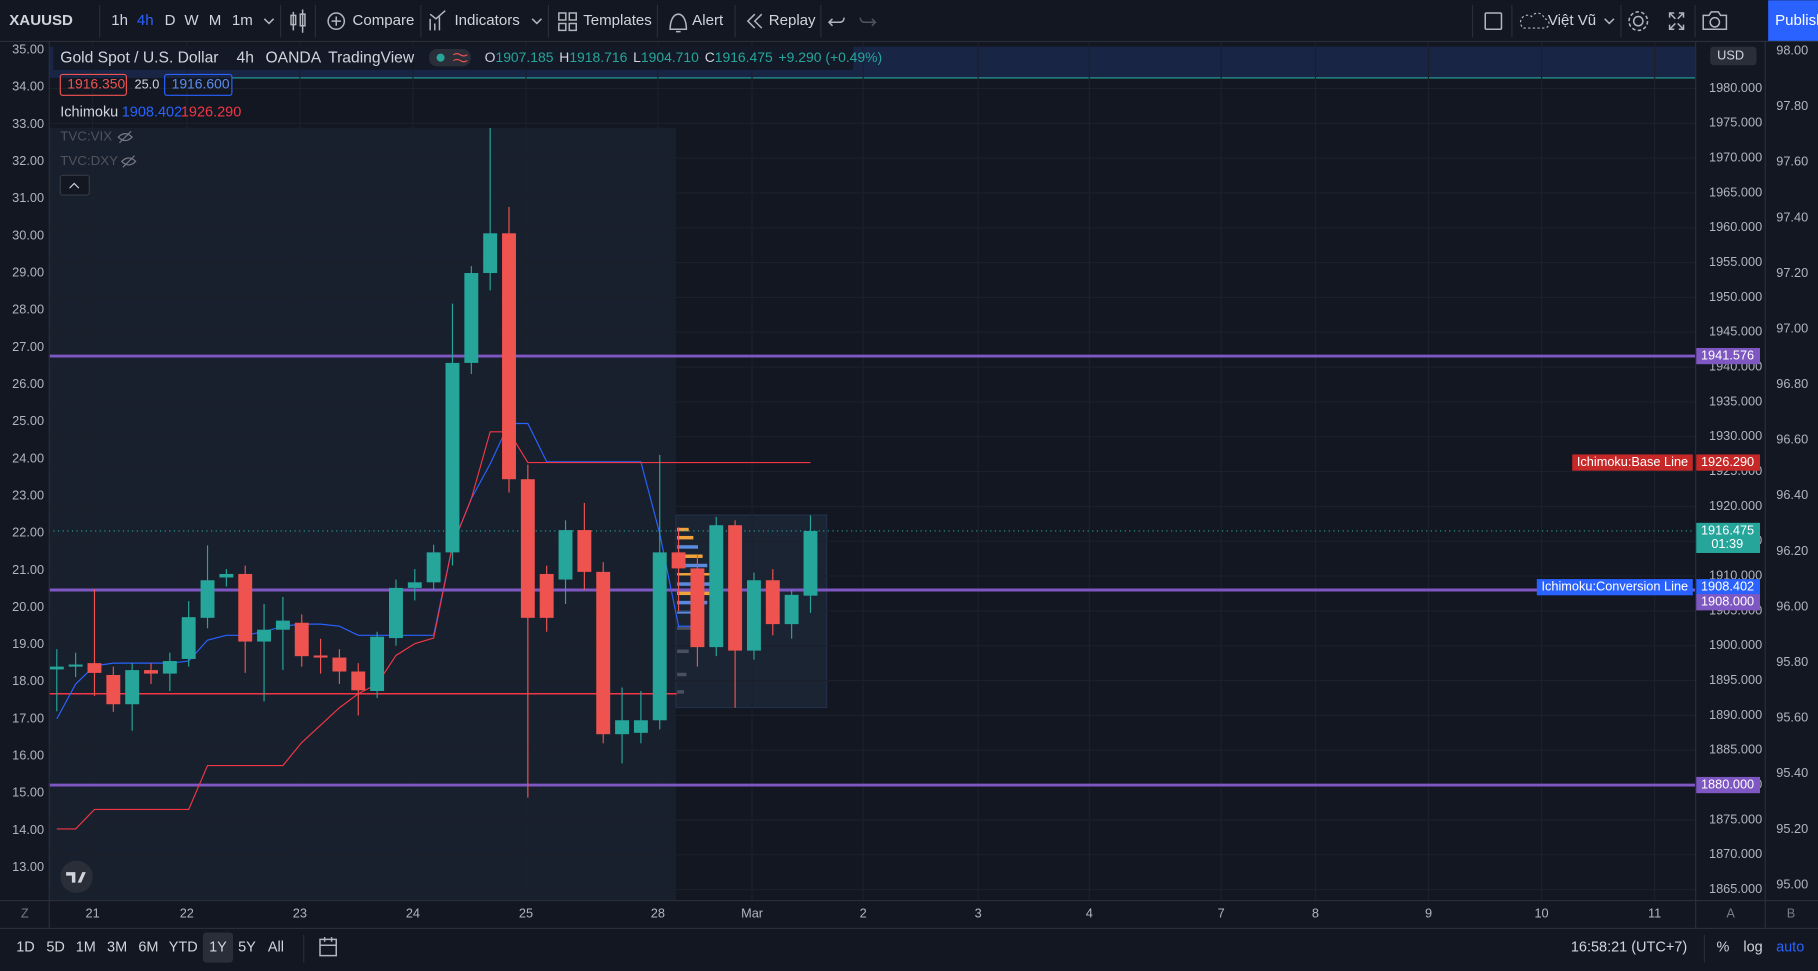  I want to click on interval: W, so click(191, 20).